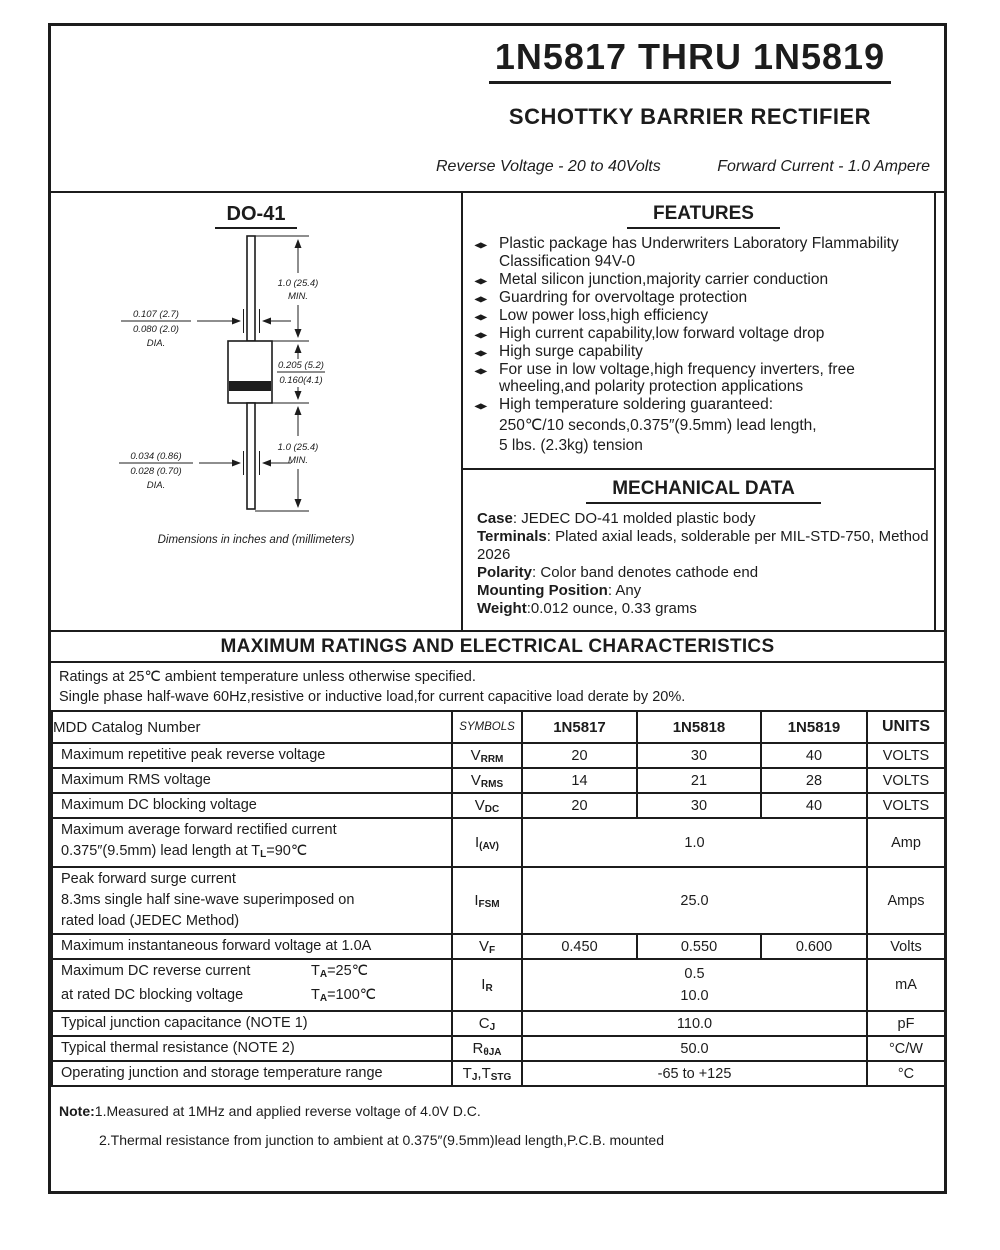 This screenshot has width=1000, height=1250. I want to click on characteristic-label-line: Peak forward surge current, so click(148, 879).